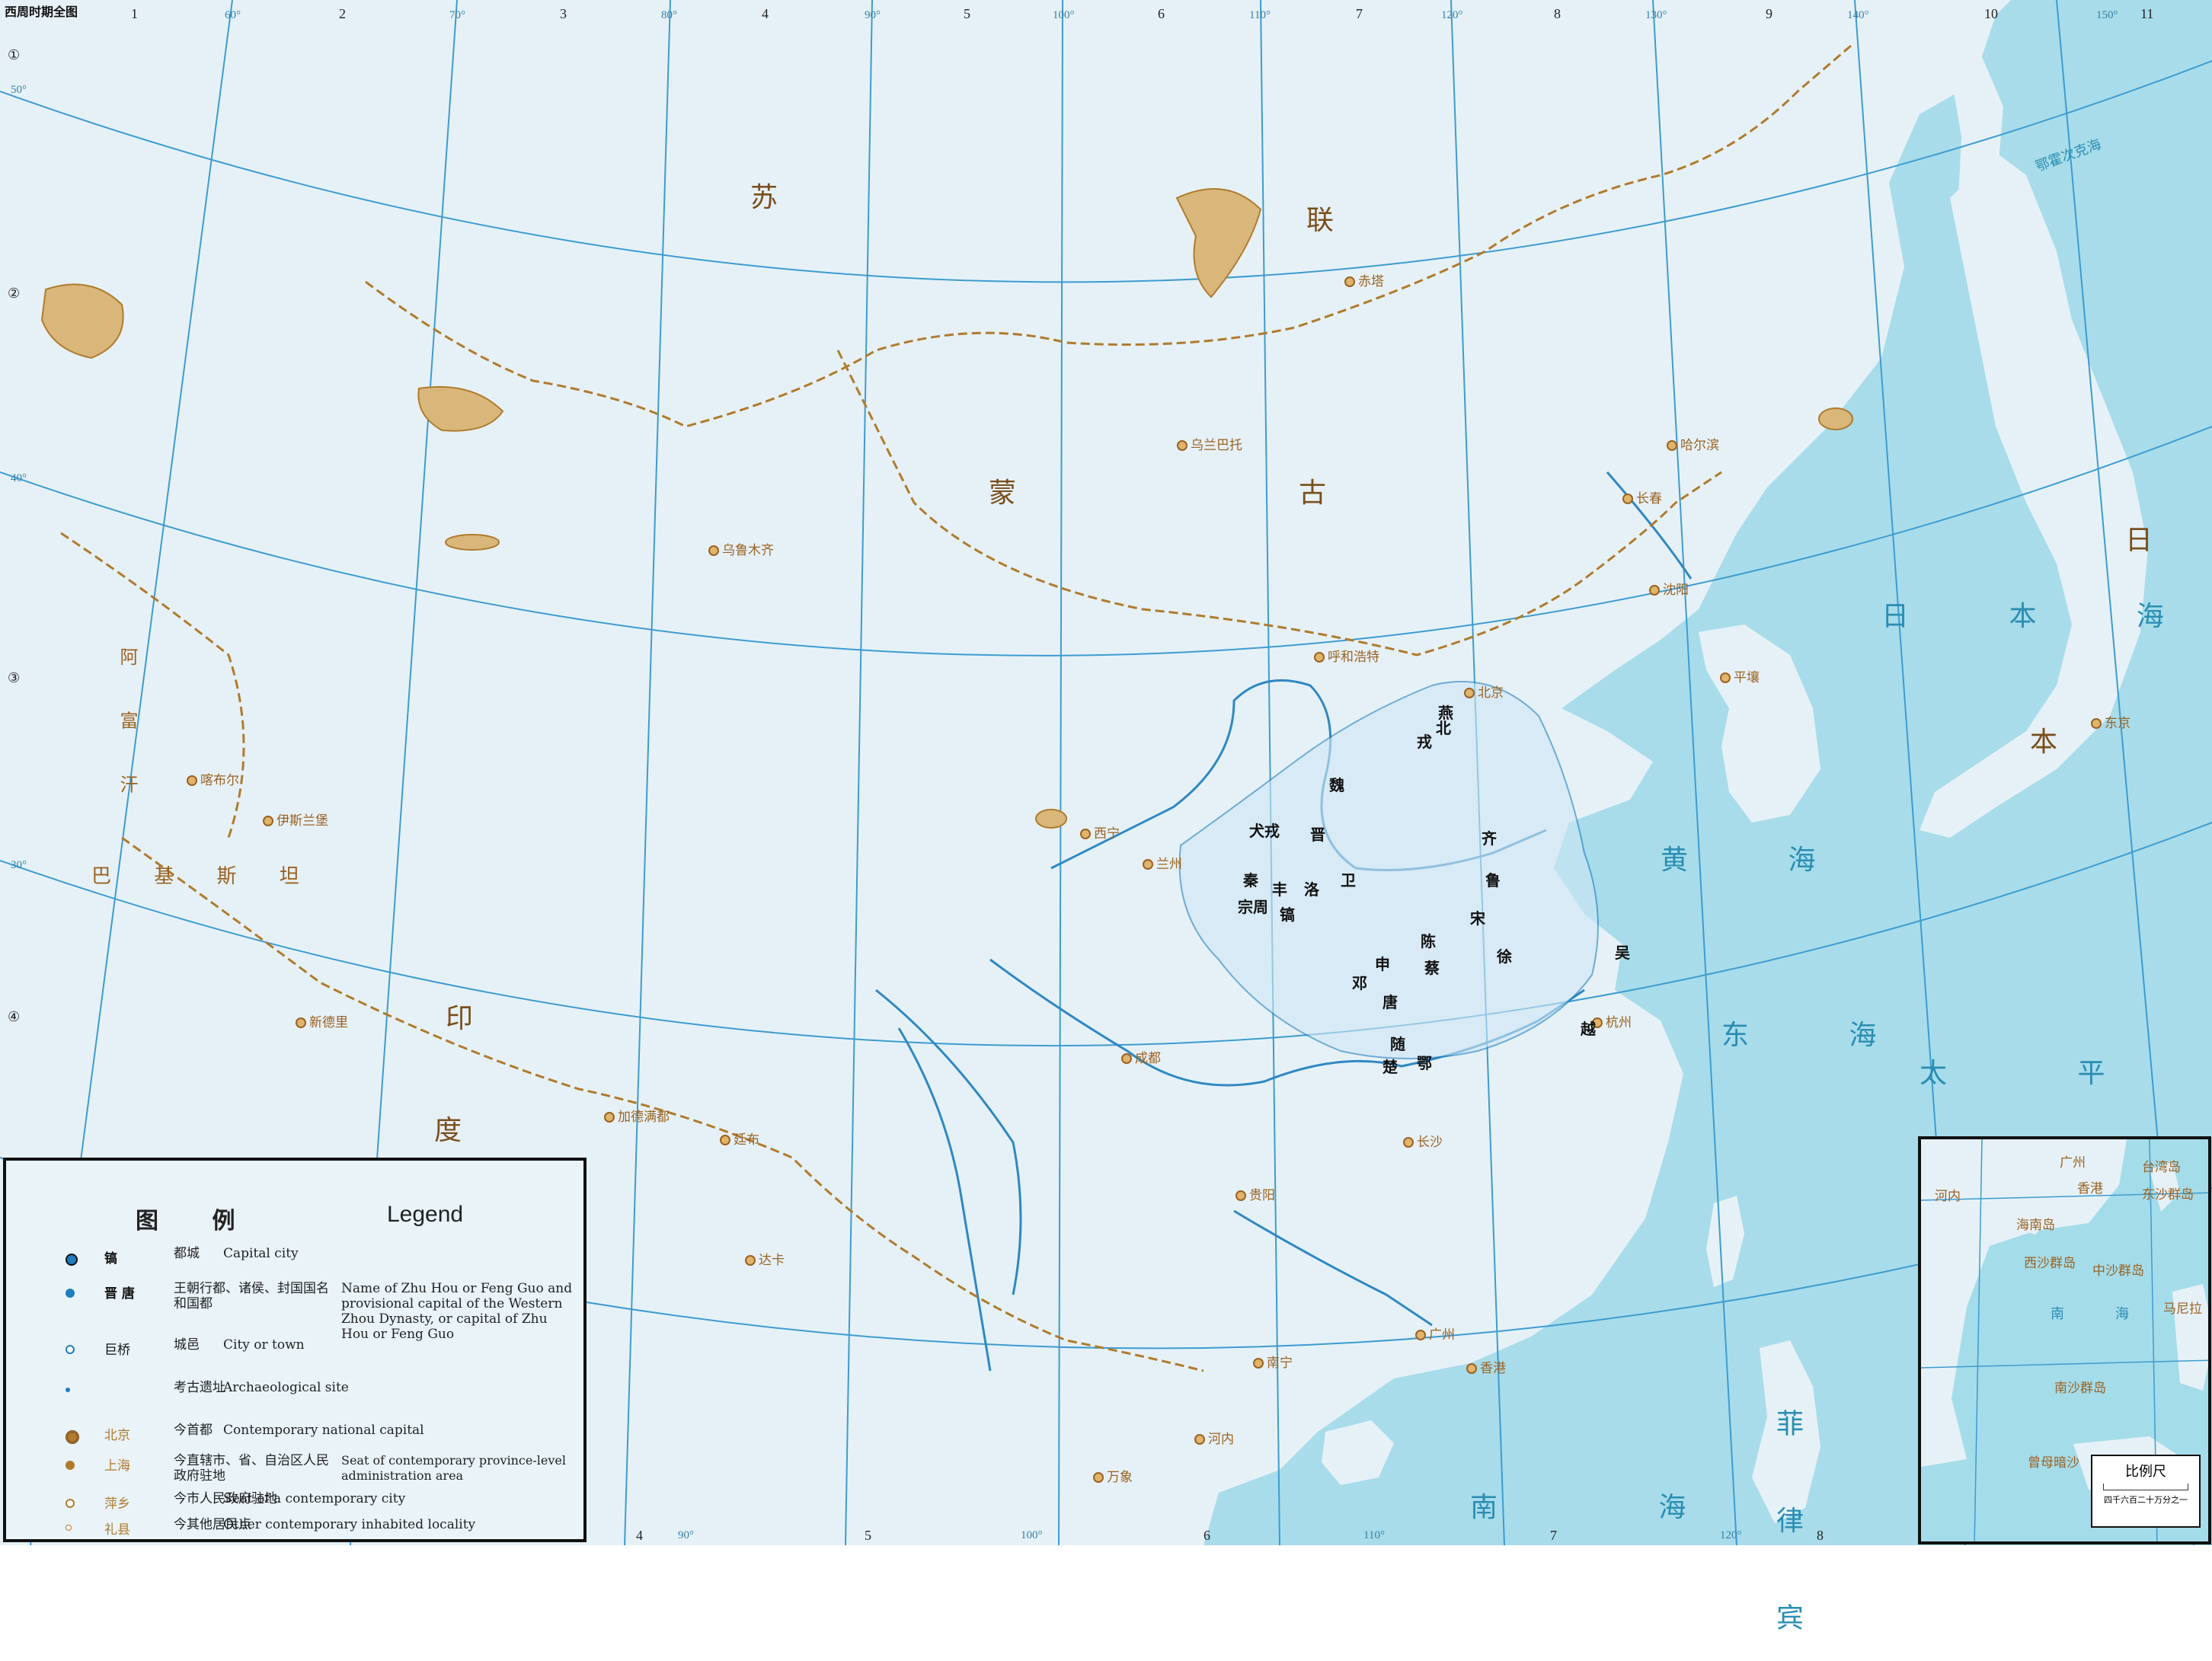  I want to click on zhou-state-label: 丰, so click(1279, 889).